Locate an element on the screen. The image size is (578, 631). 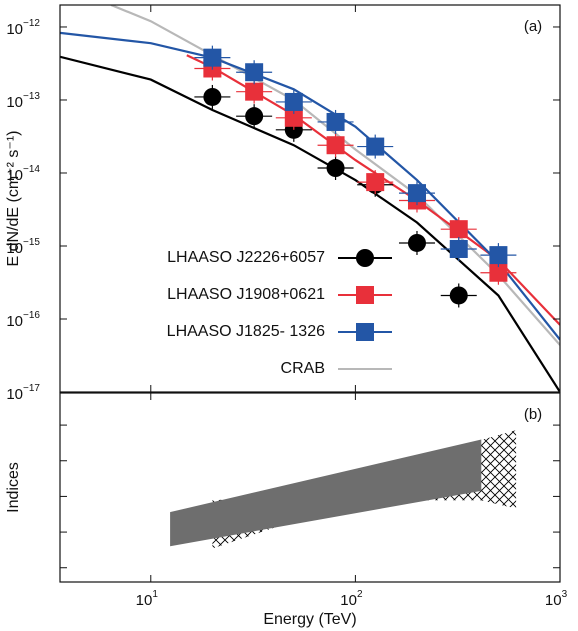
legend-label: LHAASO J2226+6057 is located at coordinates (246, 257).